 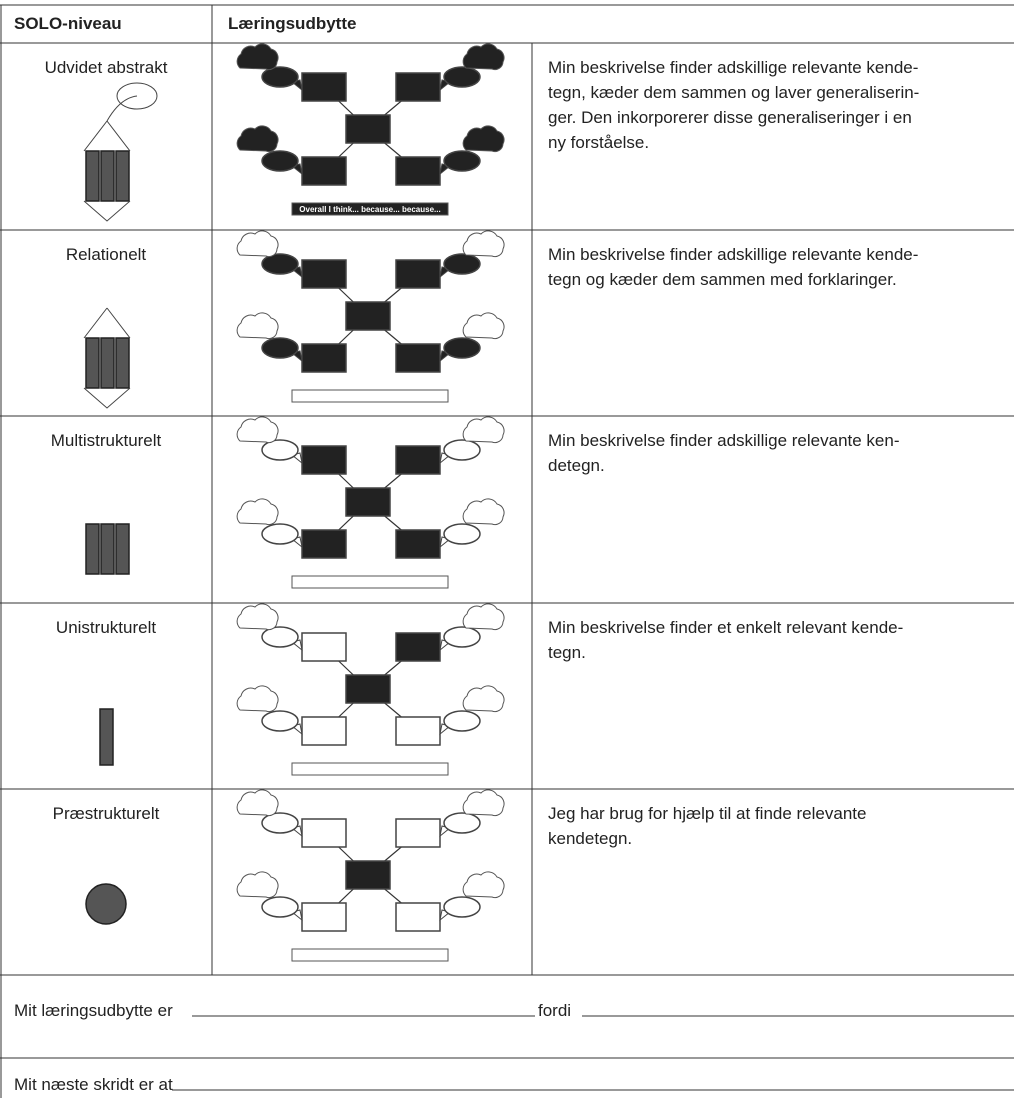 I want to click on level-label: Unistrukturelt, so click(x=106, y=627).